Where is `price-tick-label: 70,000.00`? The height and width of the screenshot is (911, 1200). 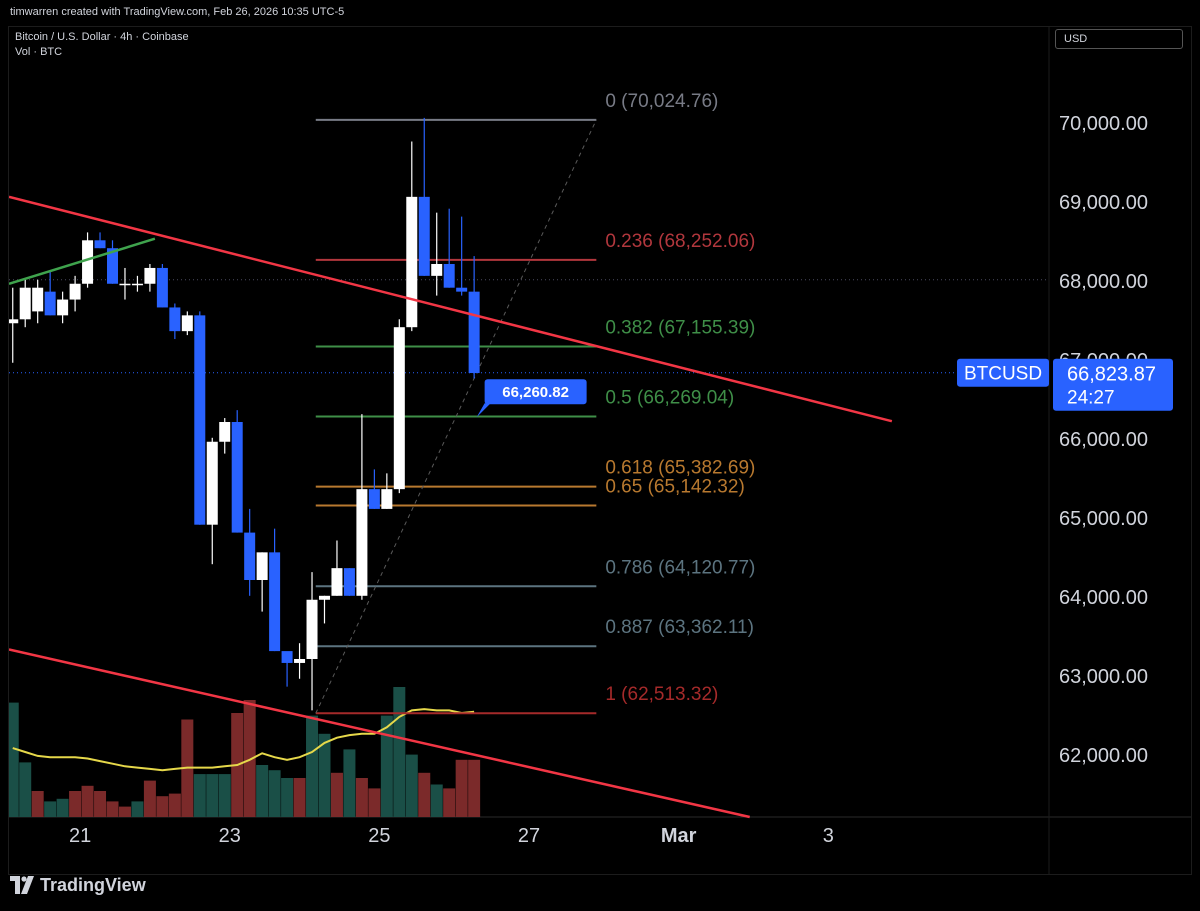 price-tick-label: 70,000.00 is located at coordinates (1103, 124).